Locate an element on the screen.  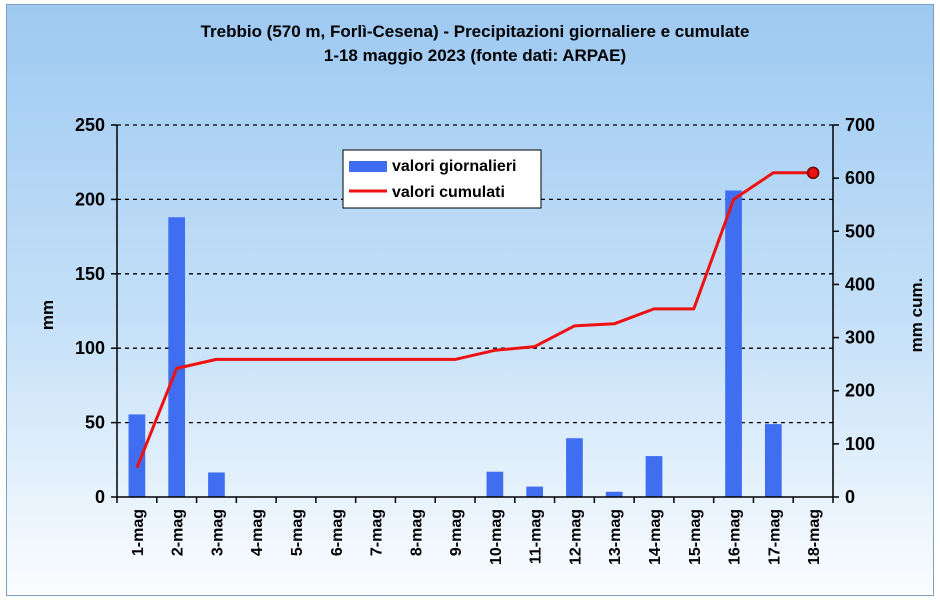
x-tick-label: 3-mag is located at coordinates (217, 532).